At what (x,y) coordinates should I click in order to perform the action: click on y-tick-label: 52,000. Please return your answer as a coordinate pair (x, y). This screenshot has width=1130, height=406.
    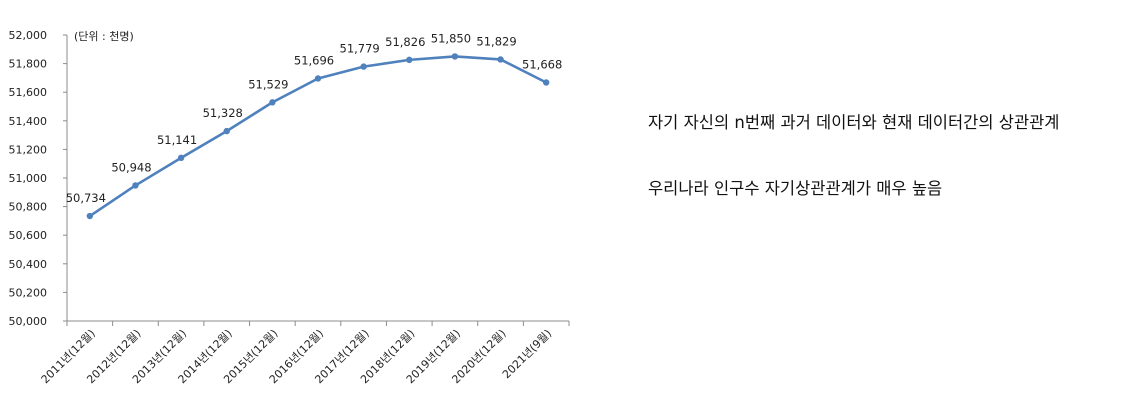
    Looking at the image, I should click on (28, 35).